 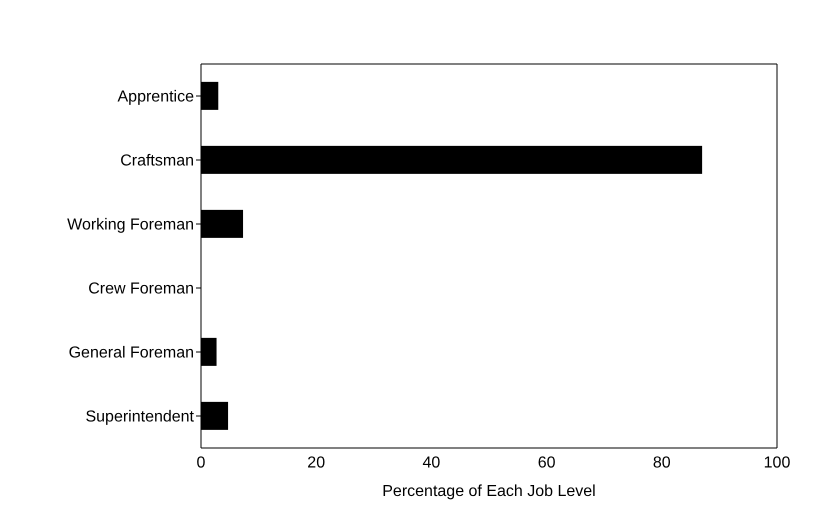 What do you see at coordinates (661, 463) in the screenshot?
I see `x-tick-label: 80` at bounding box center [661, 463].